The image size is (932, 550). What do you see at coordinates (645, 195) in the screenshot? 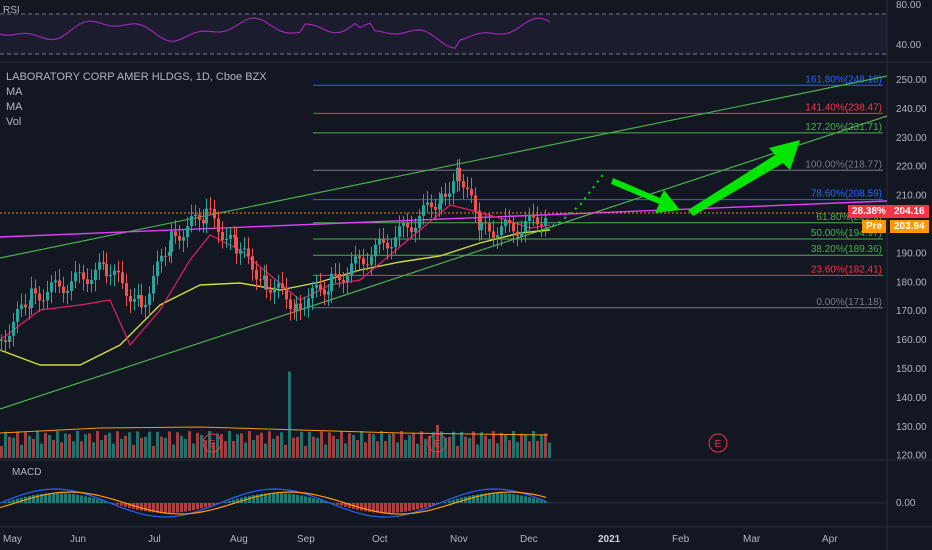
I see `green-arrow-down` at bounding box center [645, 195].